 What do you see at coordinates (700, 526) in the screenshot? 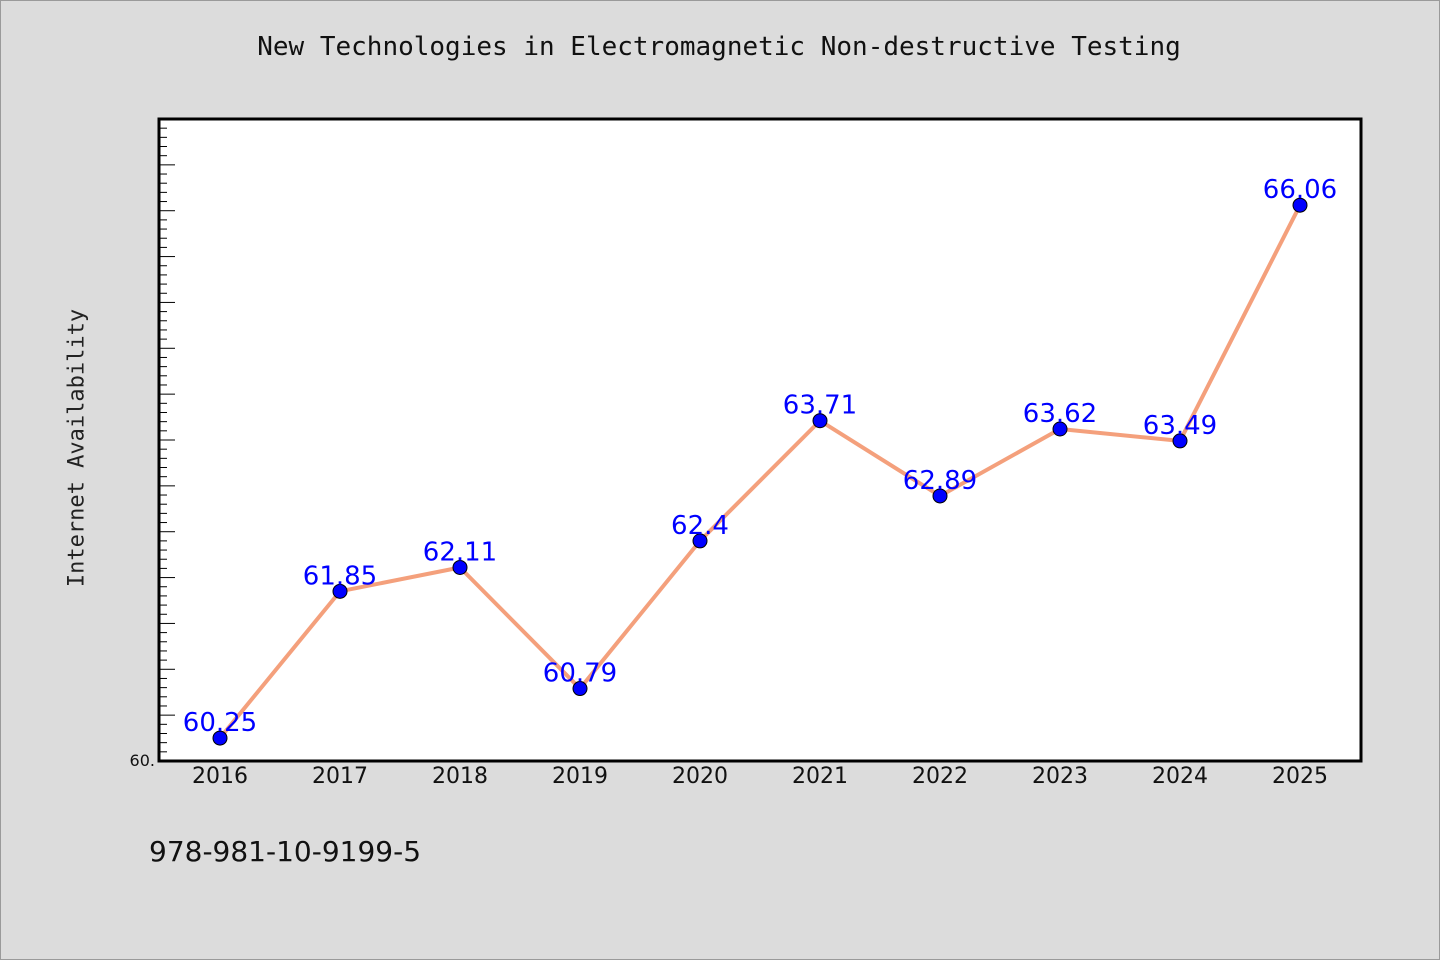
I see `data-label: 62.4` at bounding box center [700, 526].